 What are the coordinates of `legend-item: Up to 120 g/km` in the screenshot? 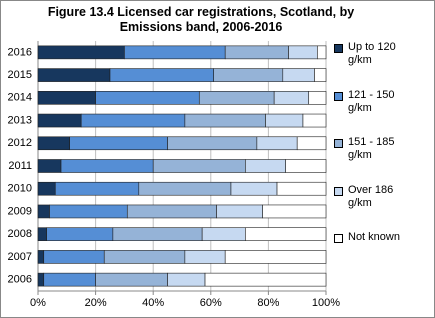 It's located at (369, 54).